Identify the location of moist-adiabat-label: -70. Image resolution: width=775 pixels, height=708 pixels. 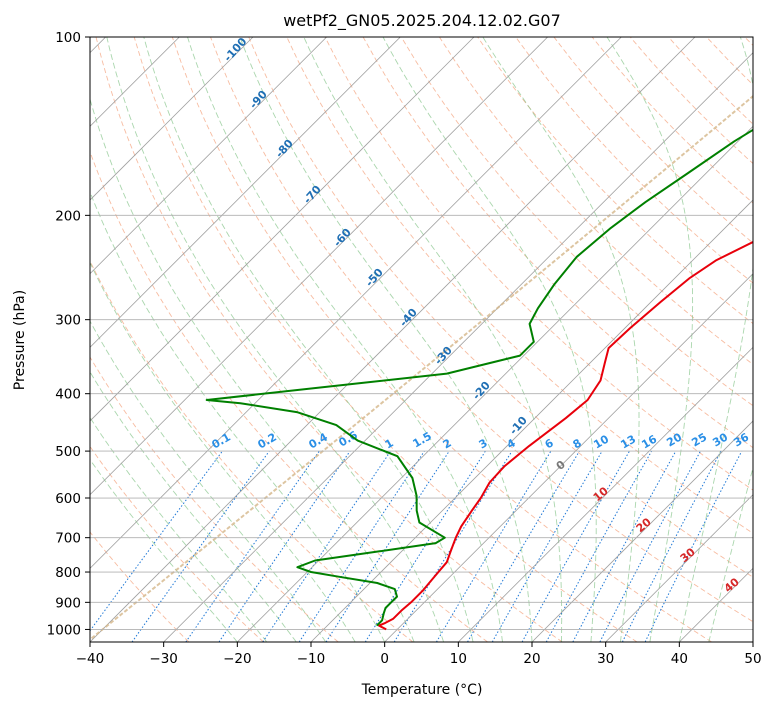
(312, 195).